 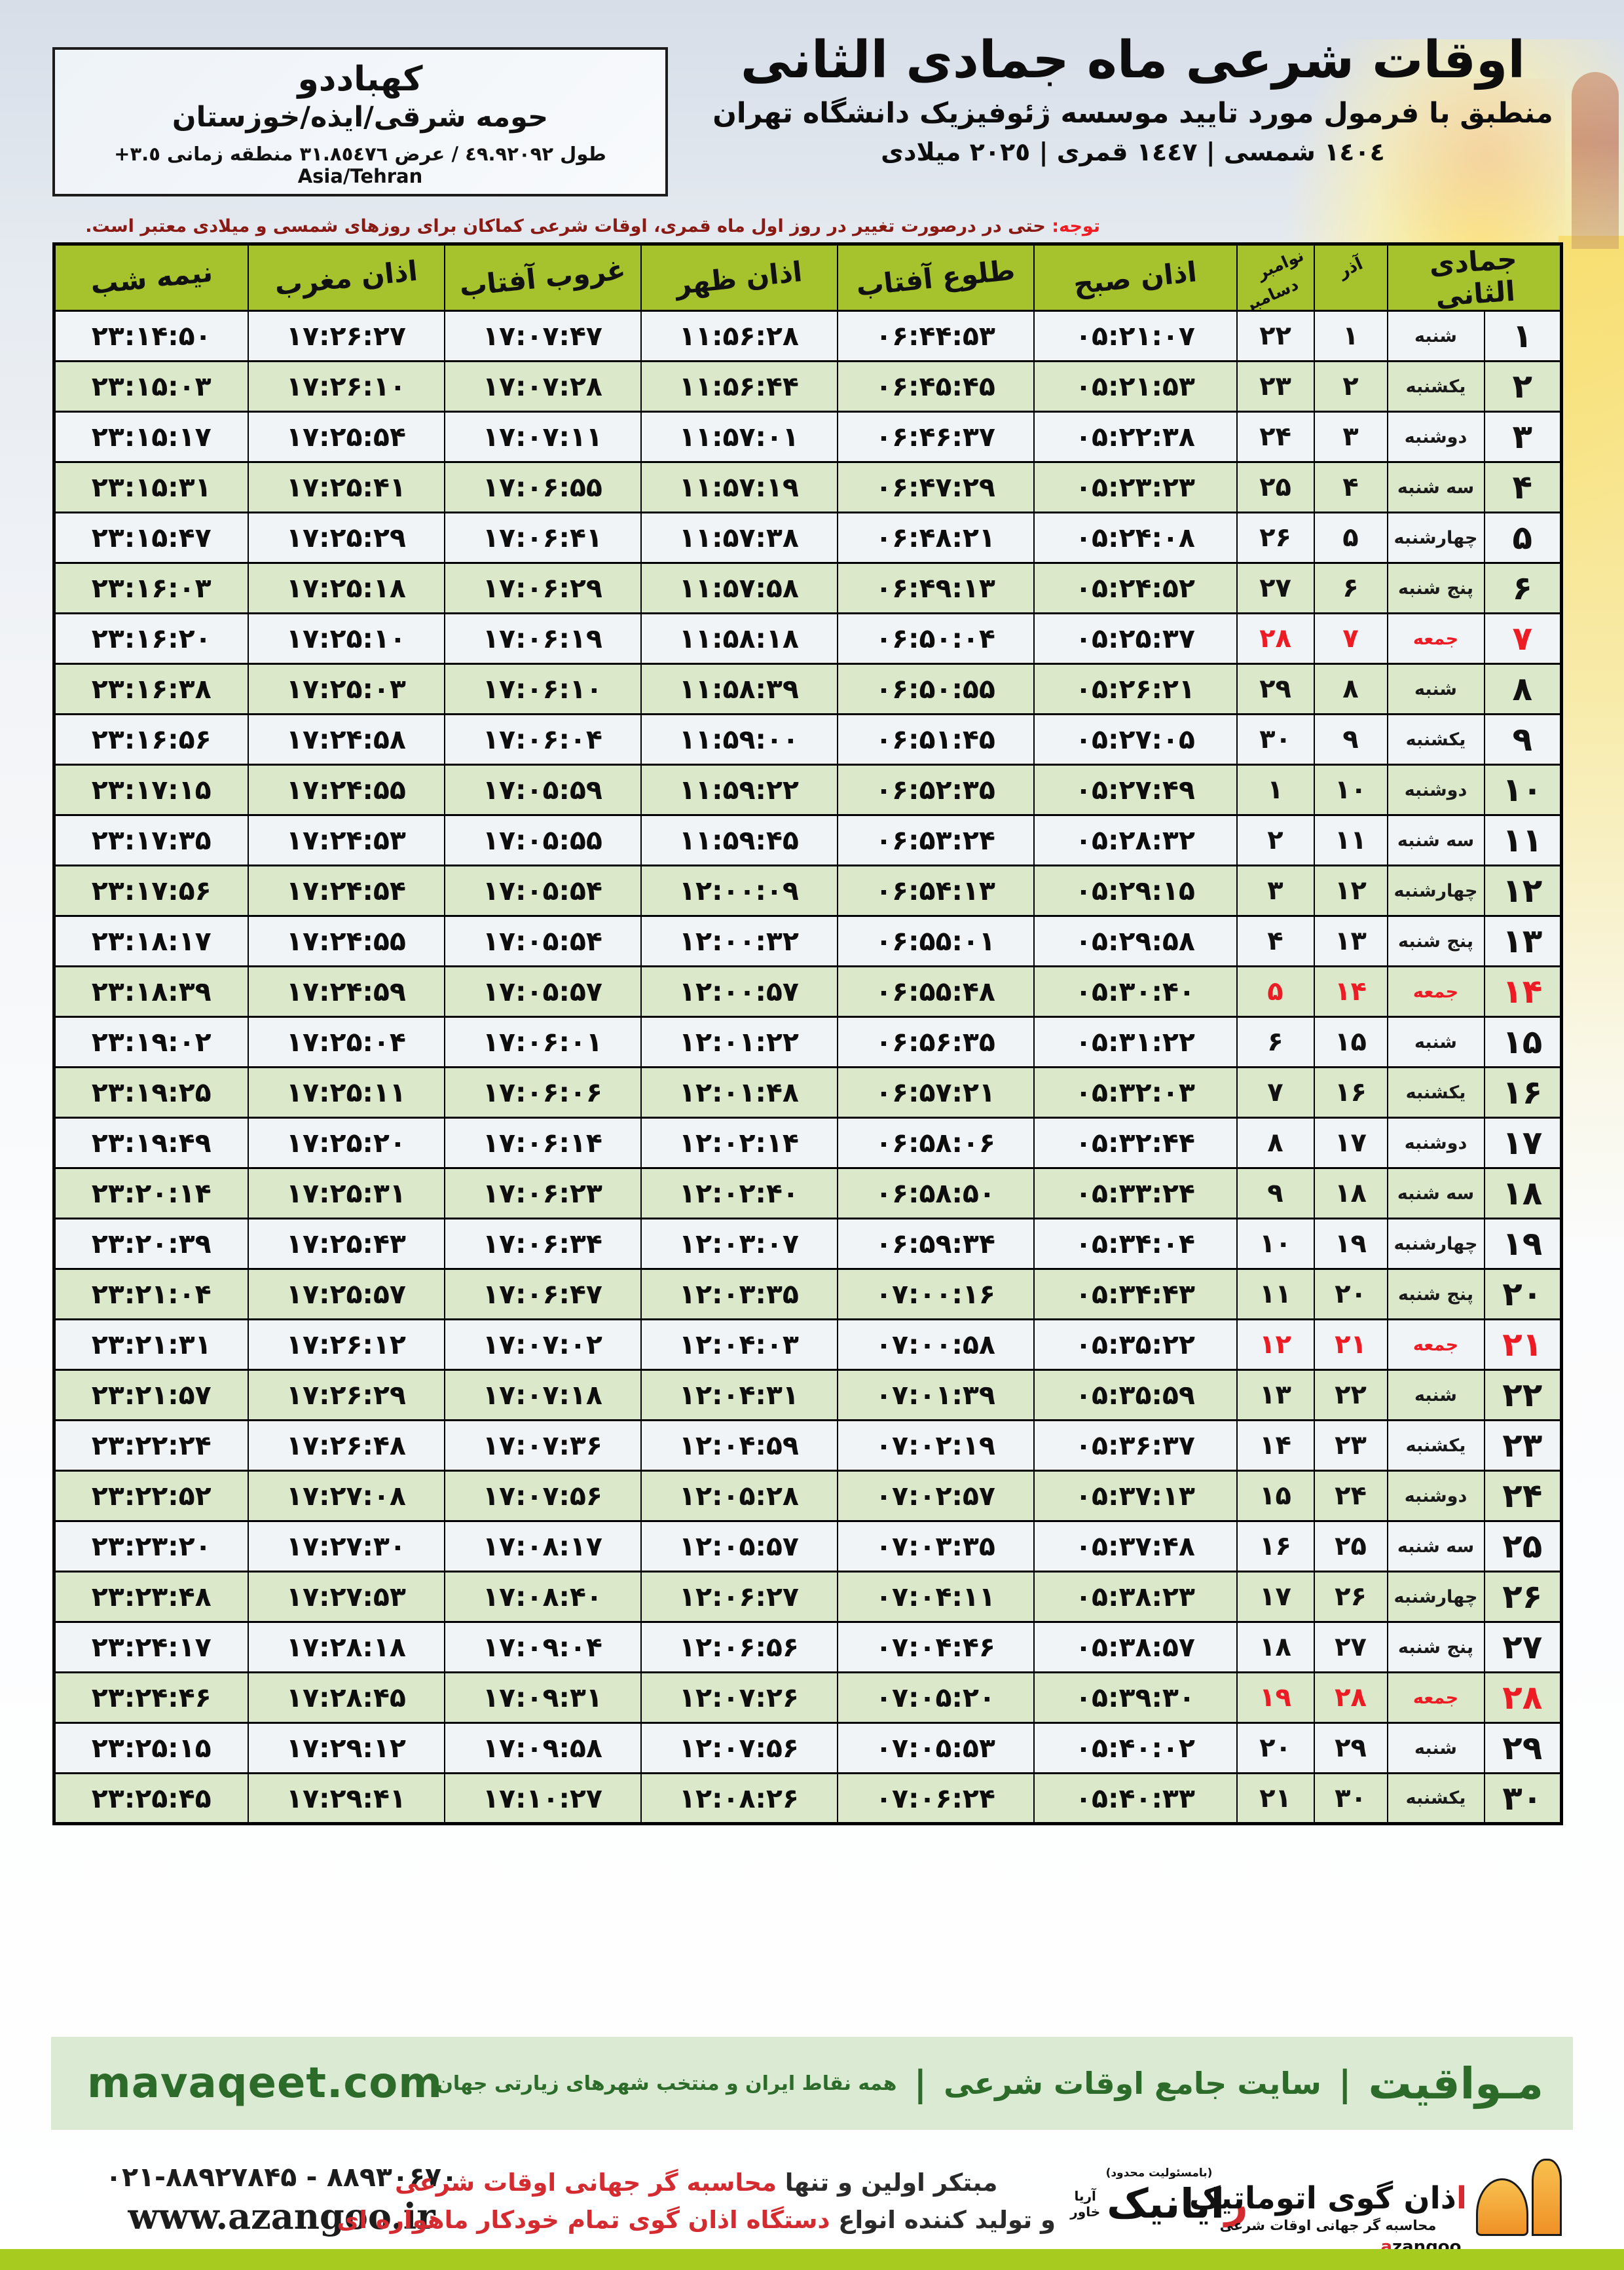 I want to click on lunar-day-cell: ۳, so click(x=1522, y=437).